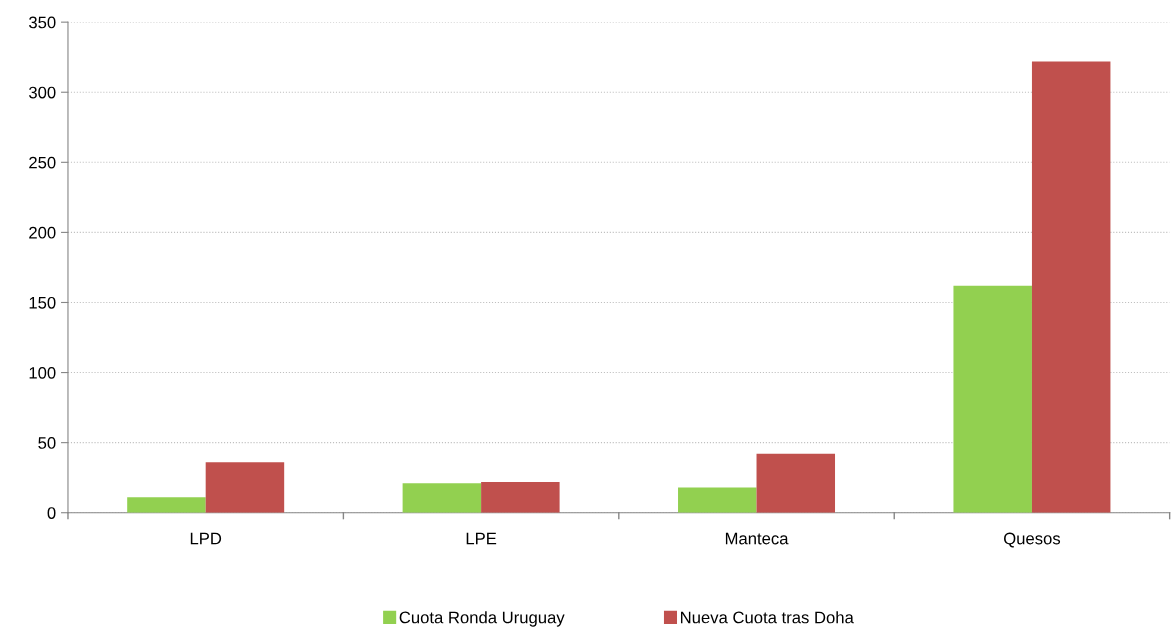 This screenshot has width=1172, height=633. I want to click on y-tick-label: 300, so click(42, 92).